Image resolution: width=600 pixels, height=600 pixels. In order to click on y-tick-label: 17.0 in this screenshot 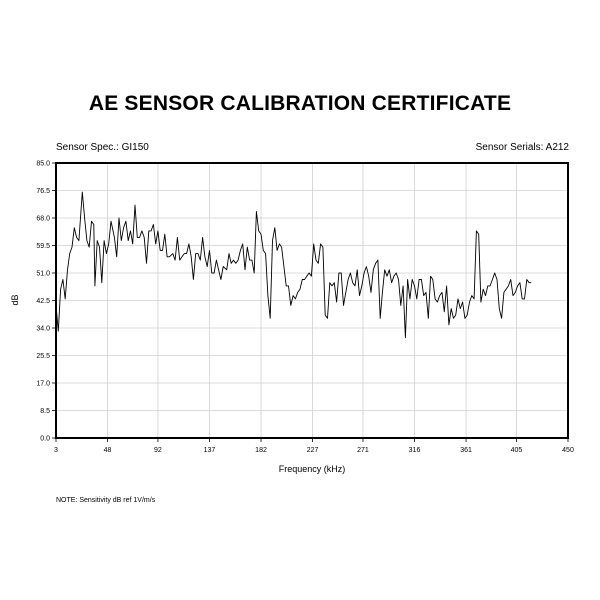, I will do `click(43, 384)`.